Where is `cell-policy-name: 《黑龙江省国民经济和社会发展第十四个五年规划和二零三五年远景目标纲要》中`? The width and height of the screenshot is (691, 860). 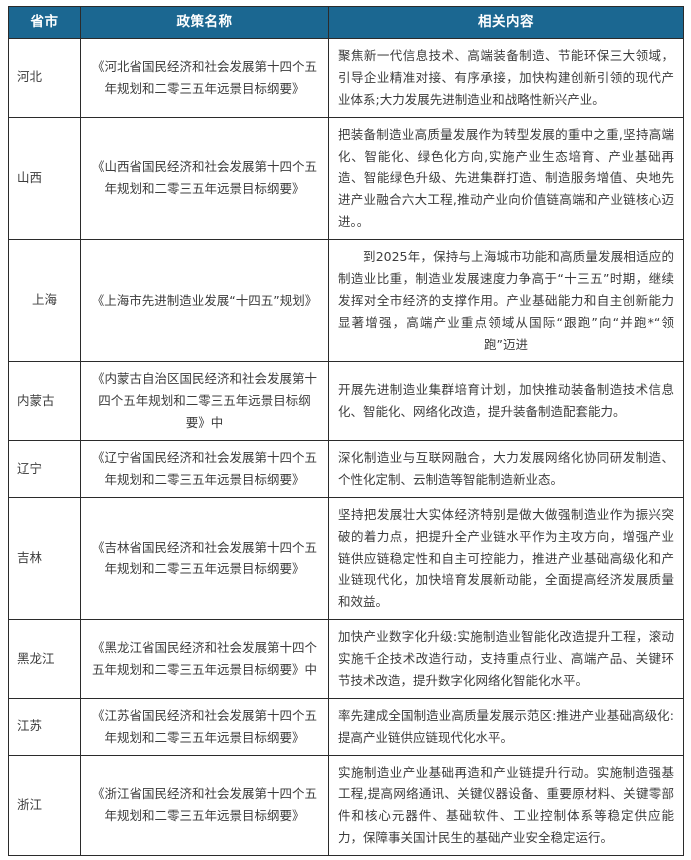 cell-policy-name: 《黑龙江省国民经济和社会发展第十四个五年规划和二零三五年远景目标纲要》中 is located at coordinates (204, 659).